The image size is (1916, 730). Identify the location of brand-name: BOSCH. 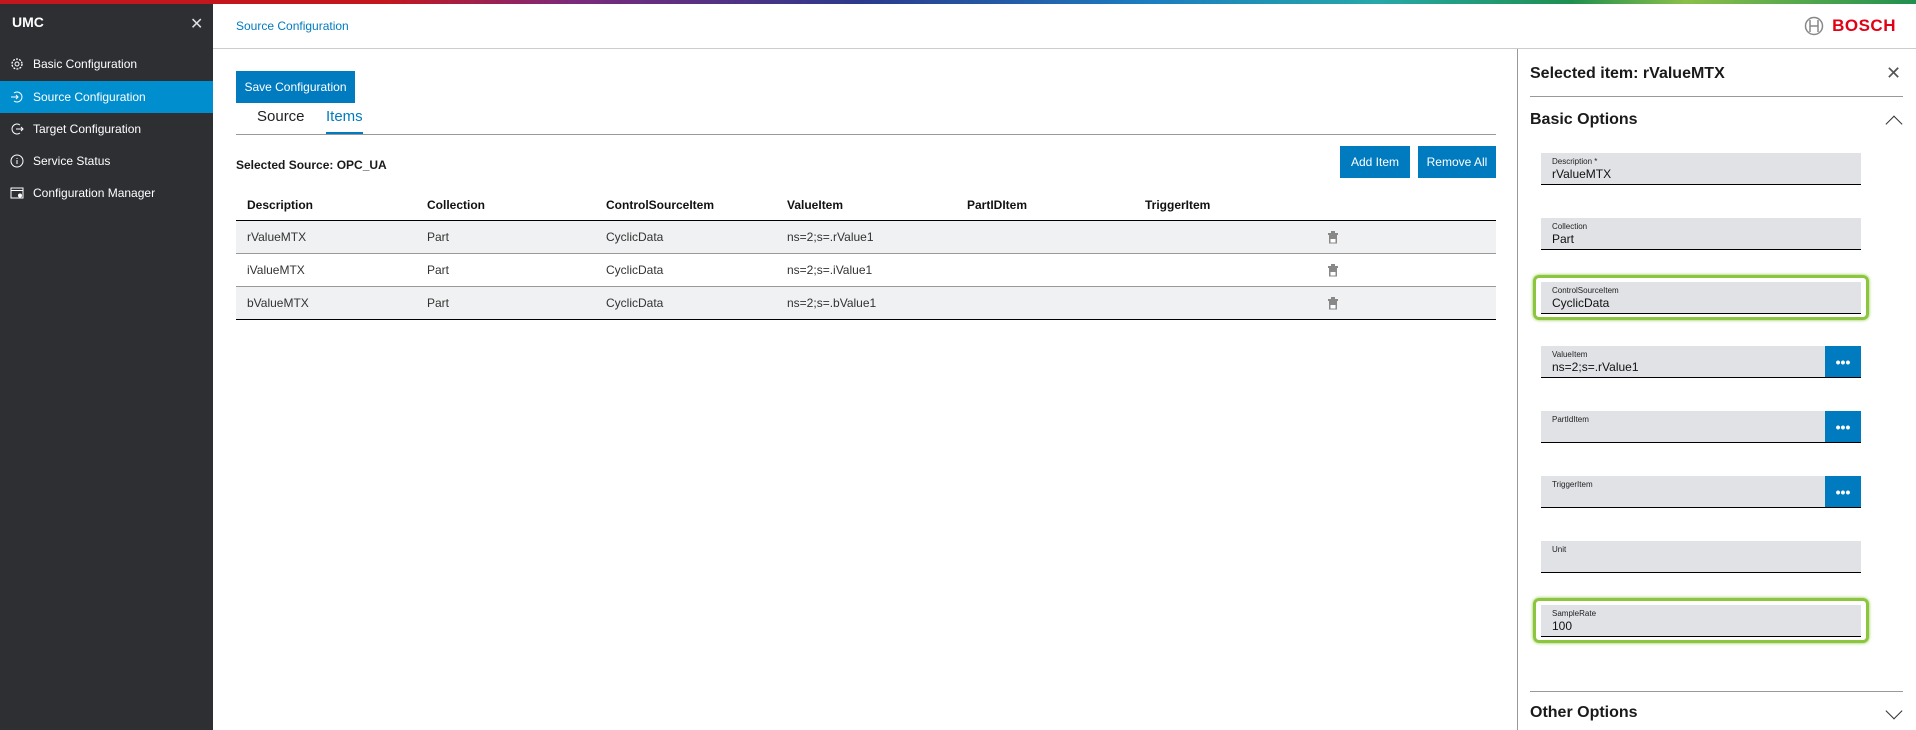
(1864, 25).